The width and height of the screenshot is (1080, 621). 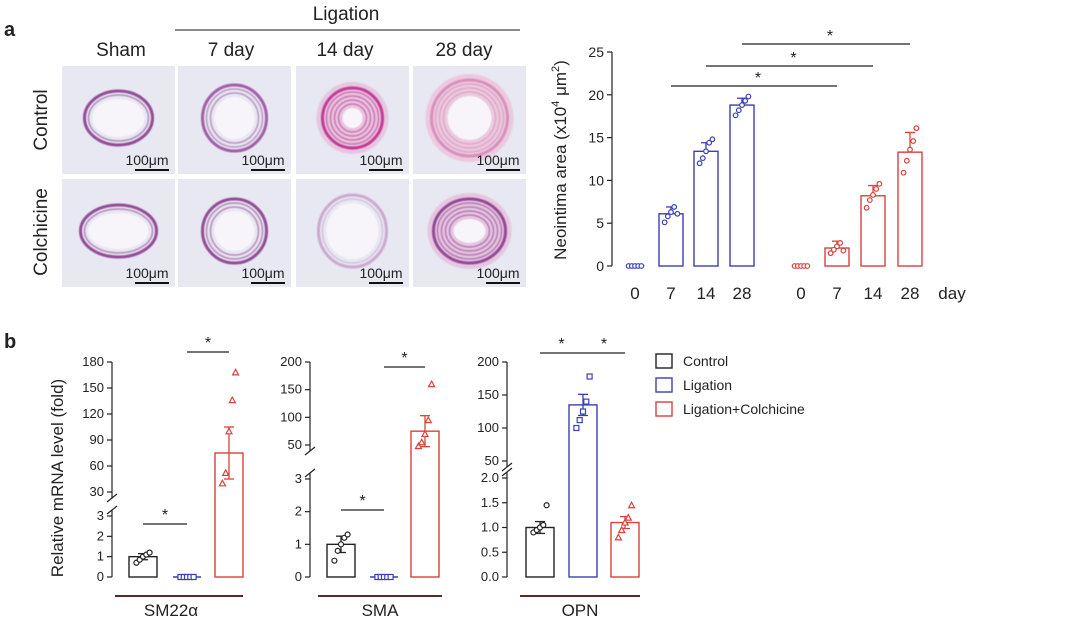 What do you see at coordinates (41, 232) in the screenshot?
I see `row-label-colchicine: Colchicine` at bounding box center [41, 232].